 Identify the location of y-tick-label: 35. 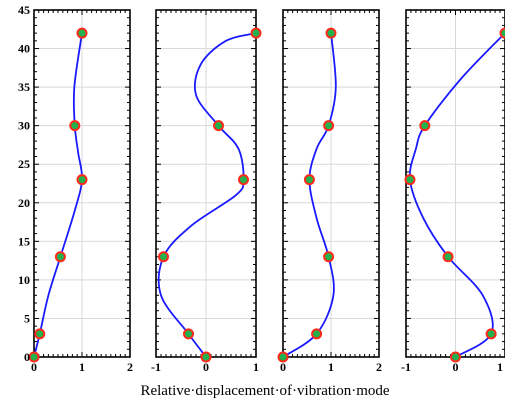
(24, 87).